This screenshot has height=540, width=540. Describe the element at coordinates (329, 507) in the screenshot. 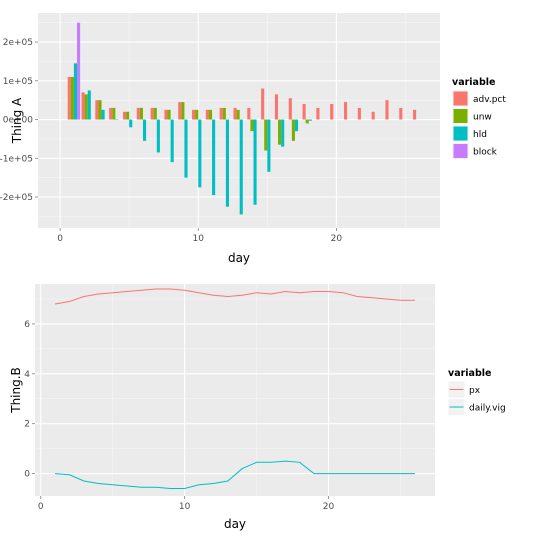

I see `bottom-x-tick-label: 20` at that location.